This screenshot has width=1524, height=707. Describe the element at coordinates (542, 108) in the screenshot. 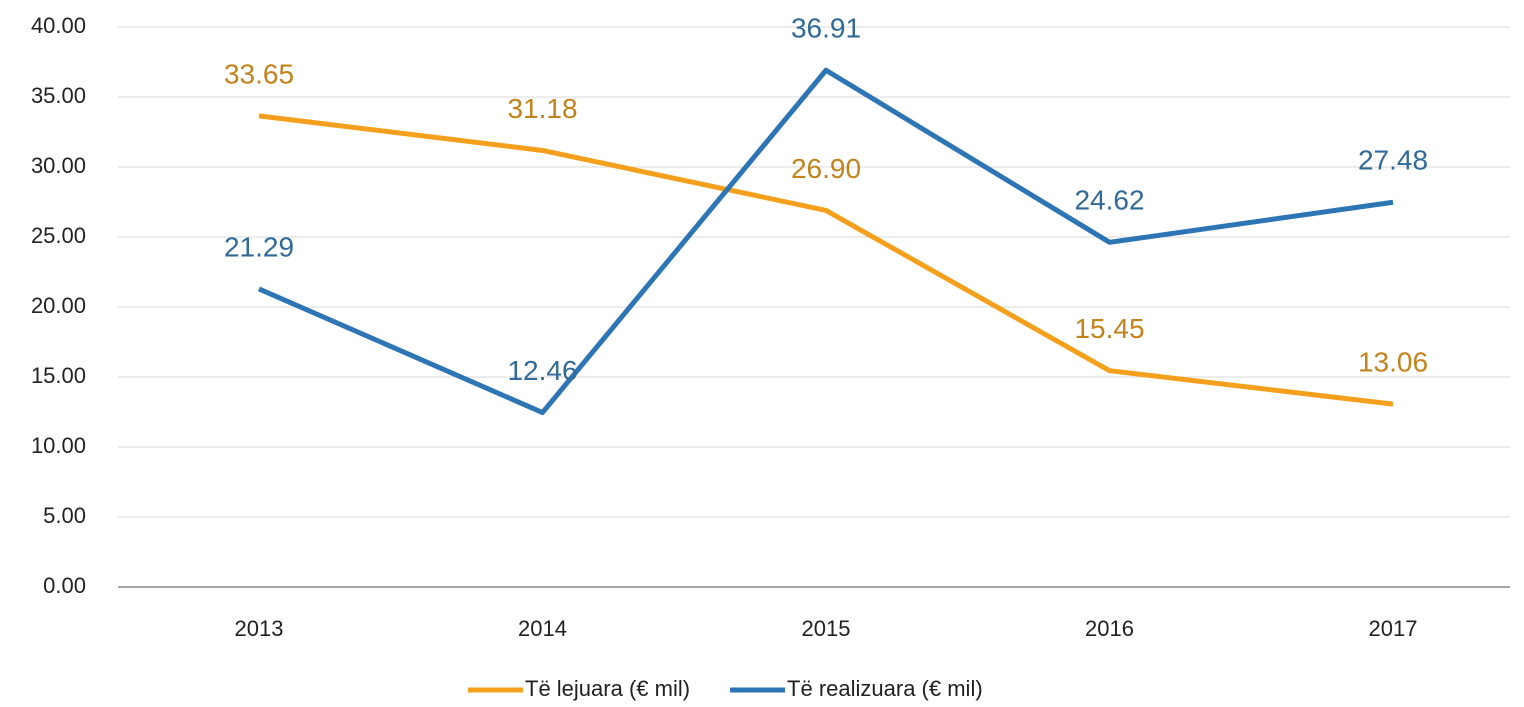

I see `data-label: 31.18` at that location.